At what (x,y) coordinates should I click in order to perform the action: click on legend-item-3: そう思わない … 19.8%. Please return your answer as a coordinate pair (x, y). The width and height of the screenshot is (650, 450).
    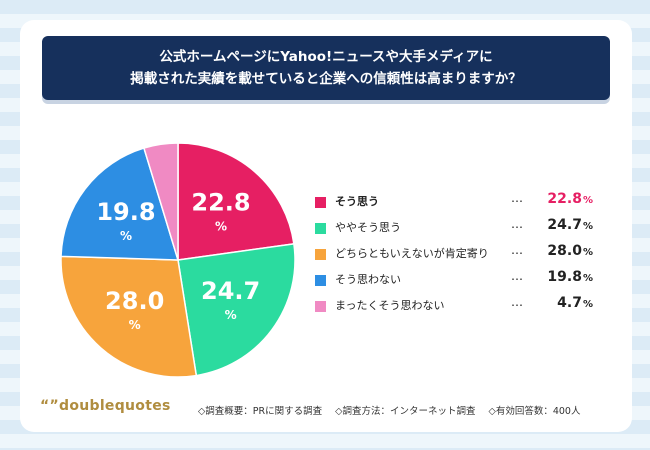
    Looking at the image, I should click on (460, 281).